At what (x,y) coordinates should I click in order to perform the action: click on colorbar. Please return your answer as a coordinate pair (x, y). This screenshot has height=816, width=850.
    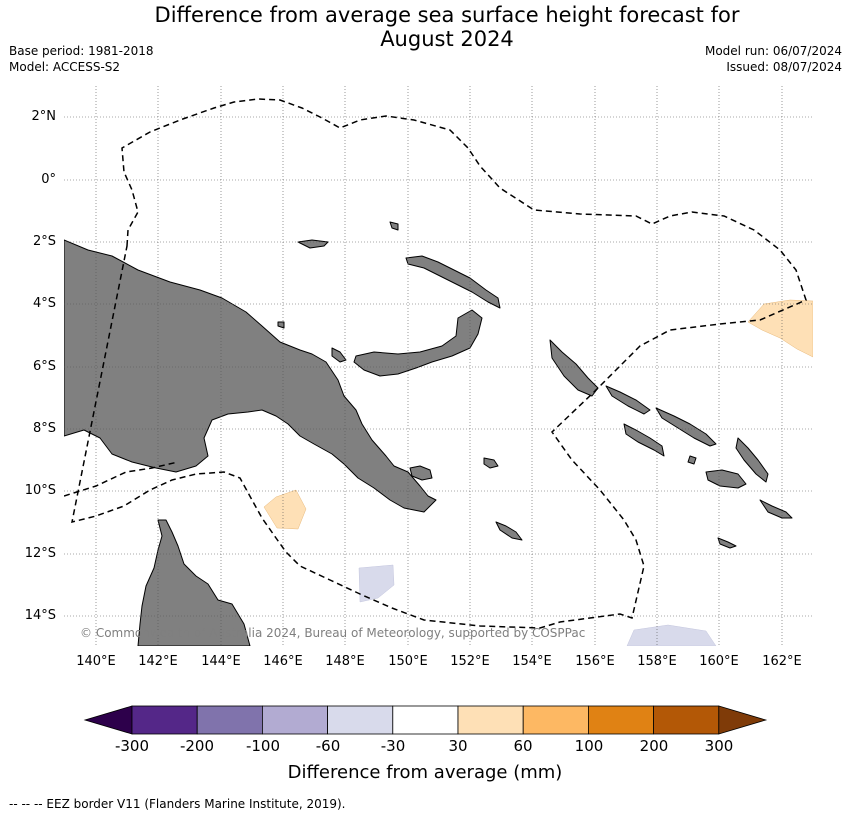
    Looking at the image, I should click on (425, 720).